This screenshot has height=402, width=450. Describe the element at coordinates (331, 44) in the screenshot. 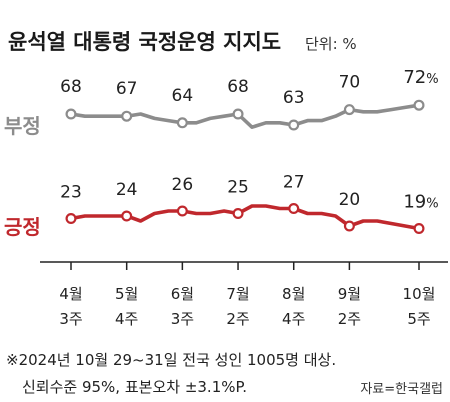

I see `unit-label: 단위: %` at that location.